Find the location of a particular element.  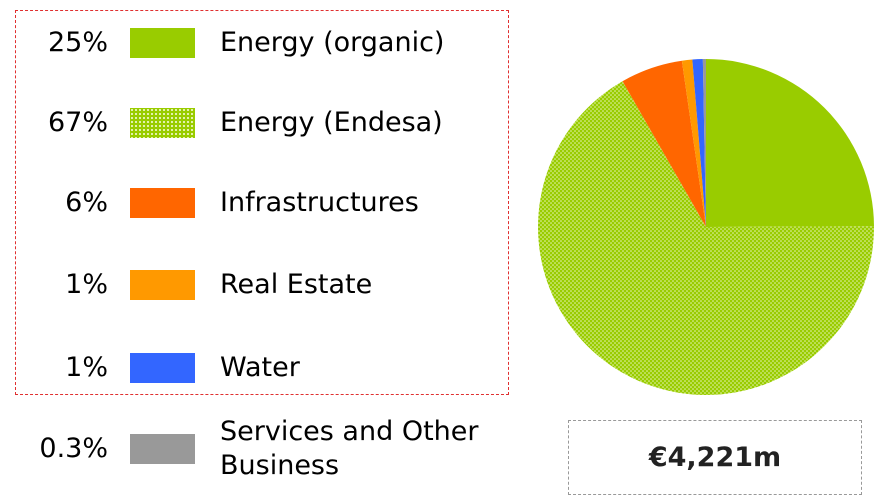

legend-value: 25% is located at coordinates (77, 42).